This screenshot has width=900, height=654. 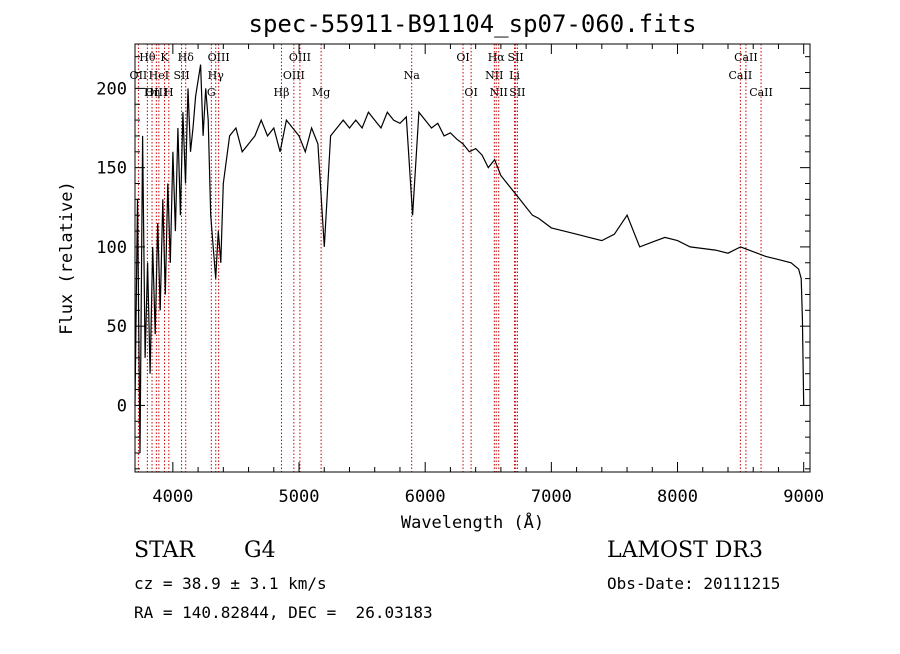 What do you see at coordinates (514, 75) in the screenshot?
I see `spectral-line-label: Li` at bounding box center [514, 75].